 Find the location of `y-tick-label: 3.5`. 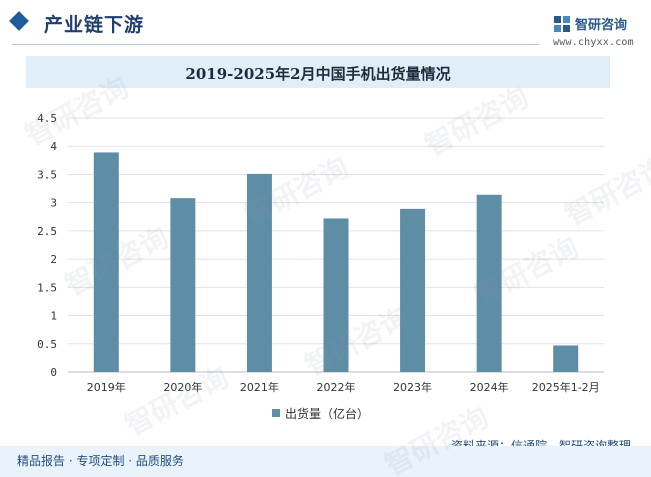

y-tick-label: 3.5 is located at coordinates (47, 174).